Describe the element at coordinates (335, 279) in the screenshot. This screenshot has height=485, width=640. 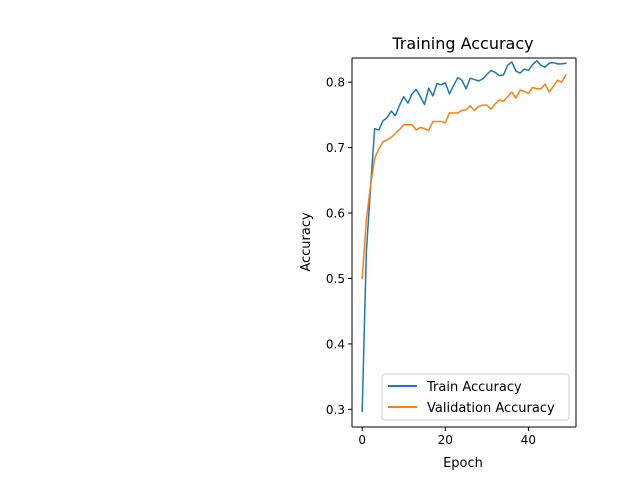
I see `y-tick-label: 0.5` at that location.